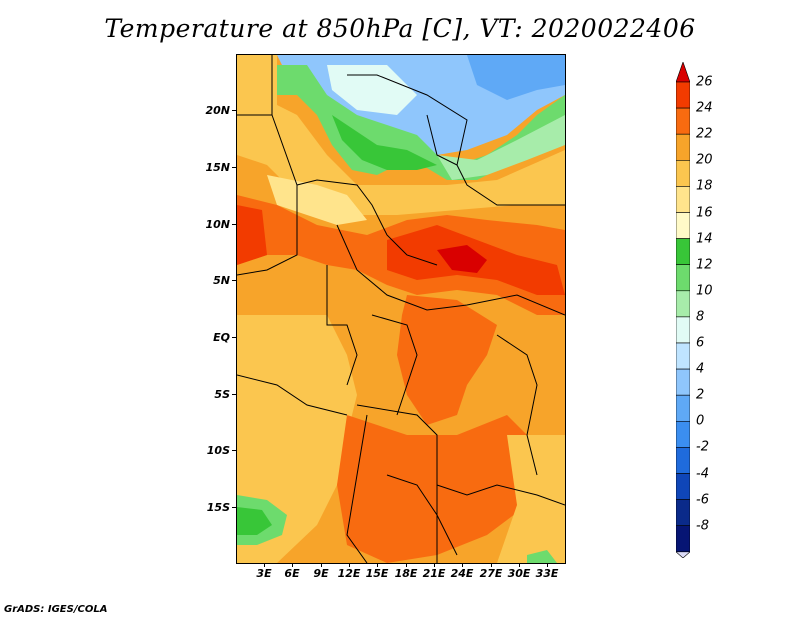 This screenshot has width=800, height=618. What do you see at coordinates (700, 343) in the screenshot?
I see `colorbar-label: 6` at bounding box center [700, 343].